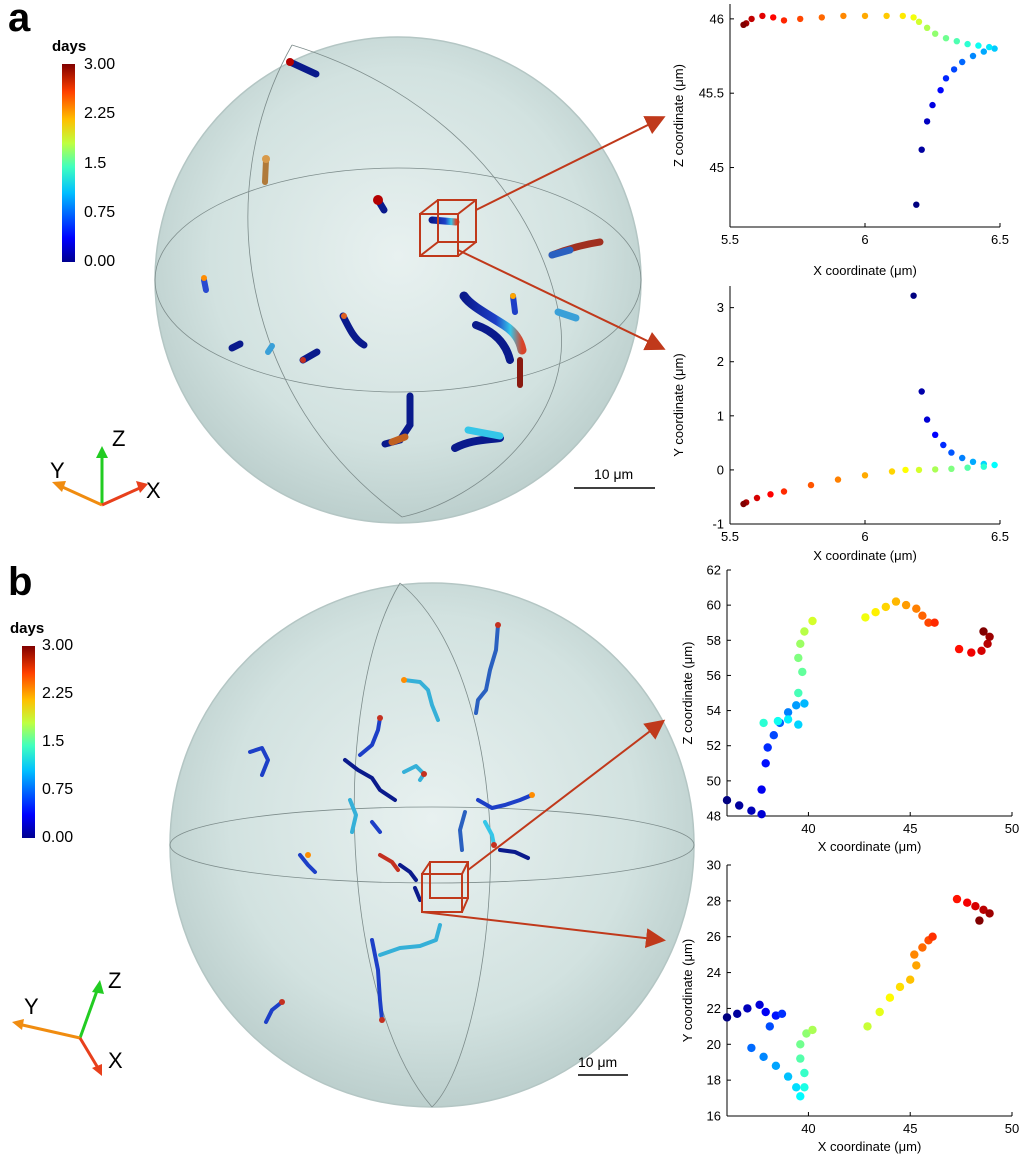 The width and height of the screenshot is (1022, 1160). I want to click on panel-a-colorbar, so click(68, 163).